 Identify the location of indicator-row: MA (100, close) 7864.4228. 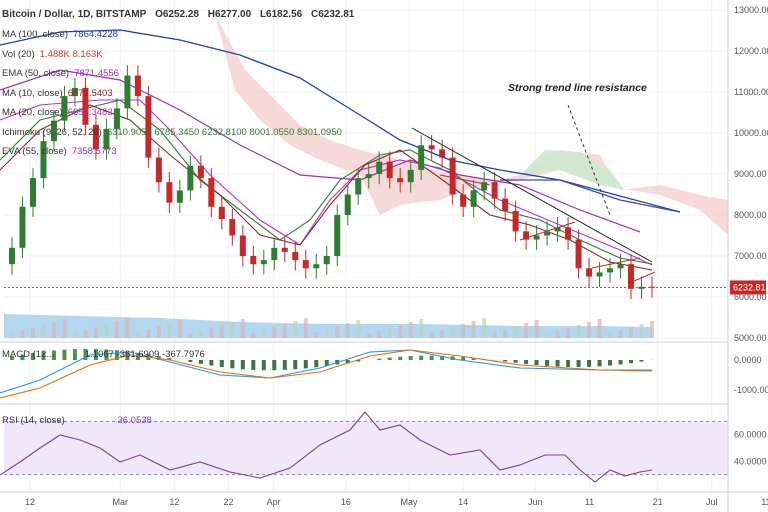
(62, 35).